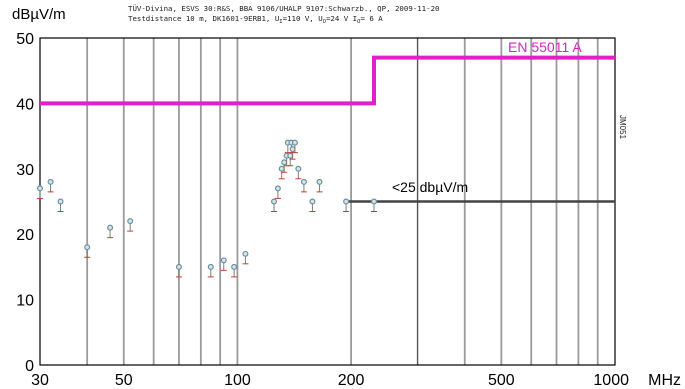 This screenshot has height=389, width=685. I want to click on x-tick-label: 1000, so click(611, 380).